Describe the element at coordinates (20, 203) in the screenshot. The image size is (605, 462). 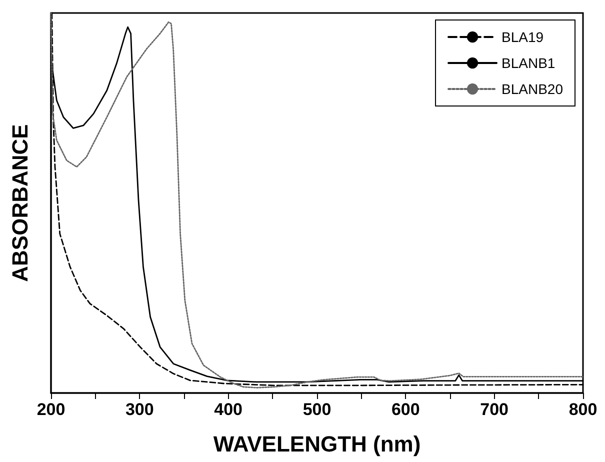
I see `y-axis-title: ABSORBANCE` at that location.